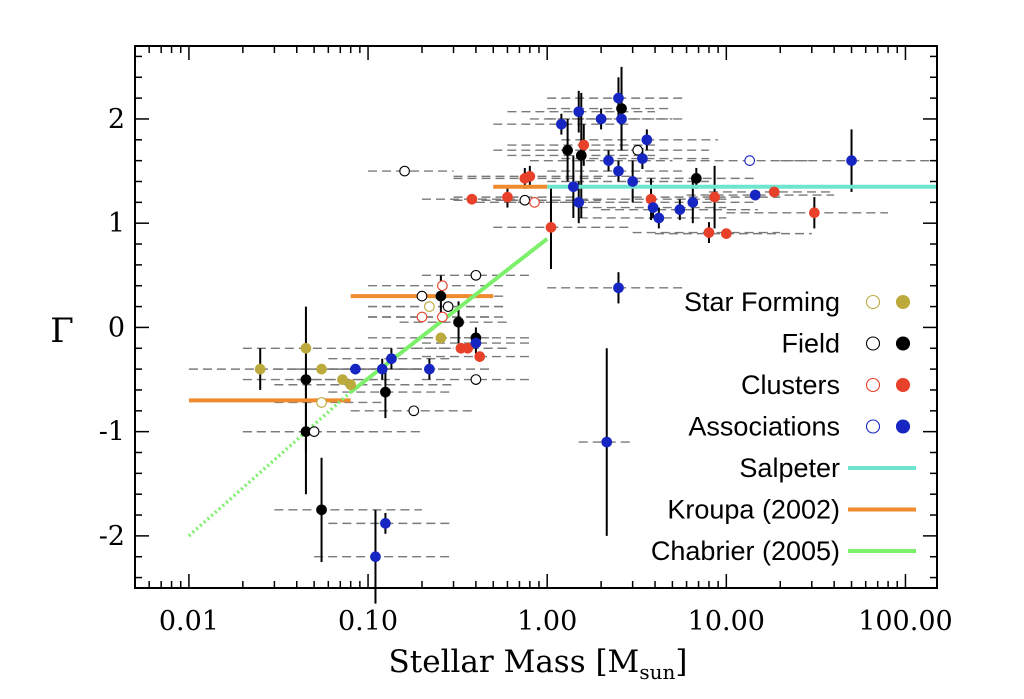 This screenshot has width=1024, height=699. I want to click on chabrier-model-line, so click(269, 464).